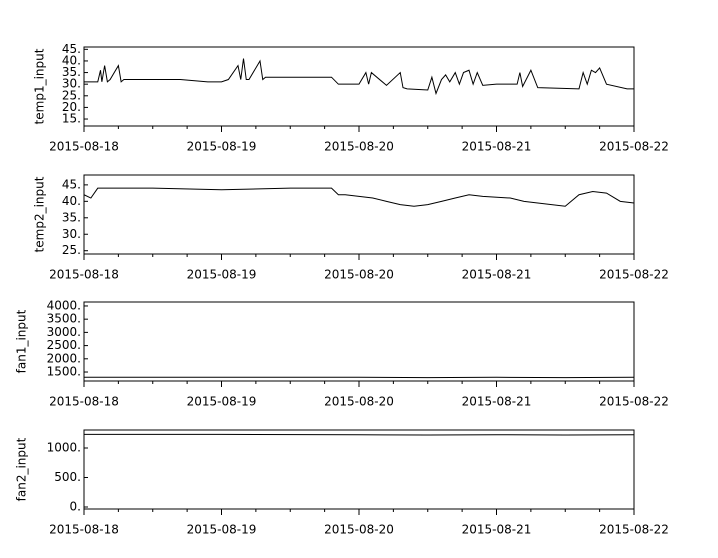 This screenshot has height=558, width=718. I want to click on y-tick-label: 4000., so click(64, 305).